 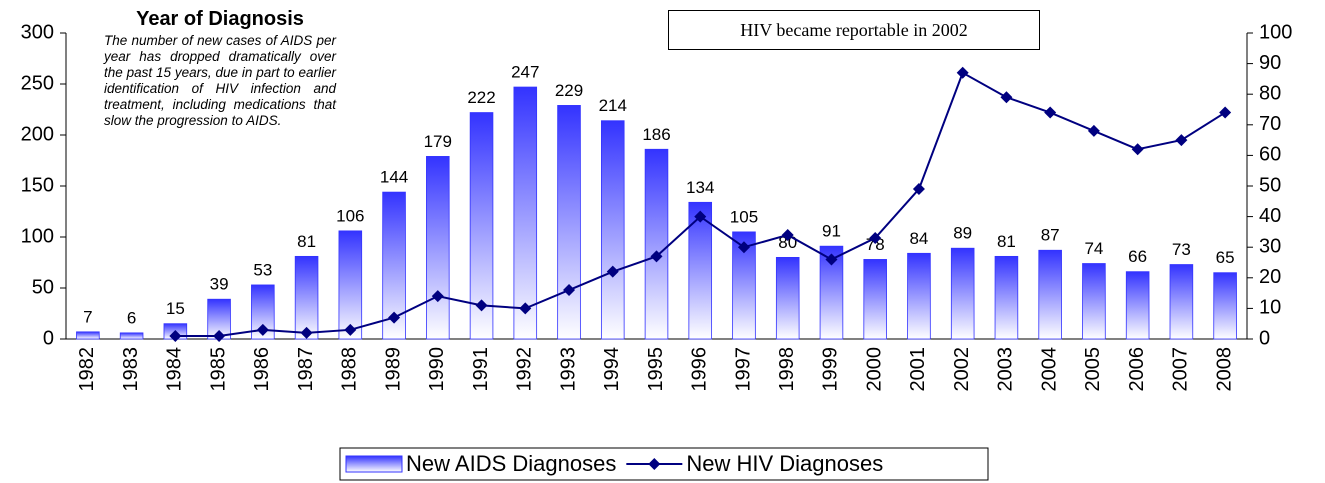 What do you see at coordinates (525, 369) in the screenshot?
I see `x-tick-label: 1992` at bounding box center [525, 369].